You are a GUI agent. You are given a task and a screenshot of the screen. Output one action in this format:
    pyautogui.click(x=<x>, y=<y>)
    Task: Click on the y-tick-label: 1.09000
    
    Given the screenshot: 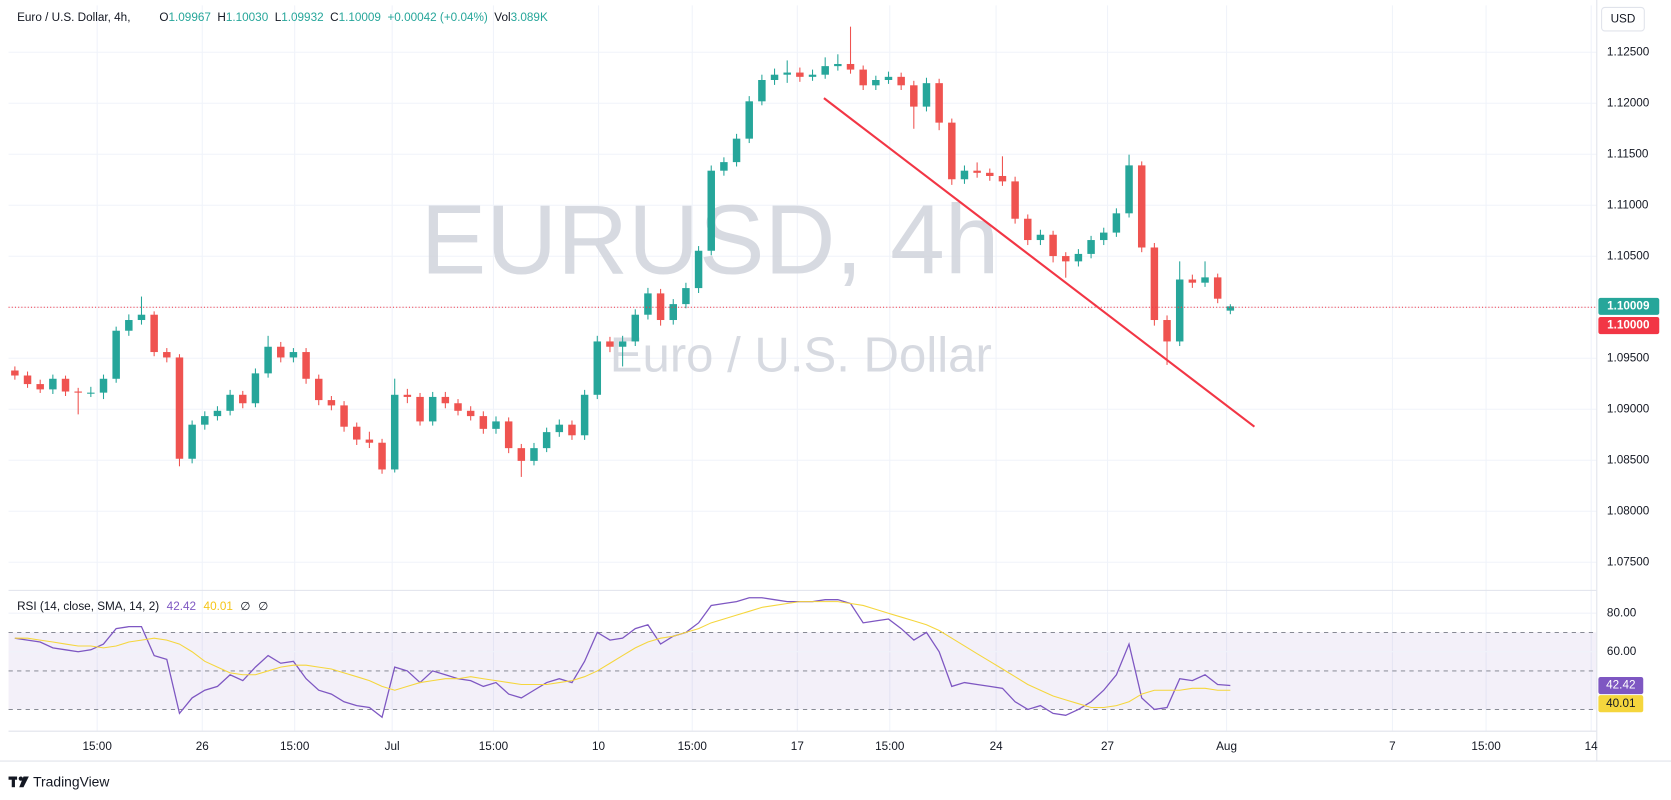 What is the action you would take?
    pyautogui.click(x=1628, y=408)
    